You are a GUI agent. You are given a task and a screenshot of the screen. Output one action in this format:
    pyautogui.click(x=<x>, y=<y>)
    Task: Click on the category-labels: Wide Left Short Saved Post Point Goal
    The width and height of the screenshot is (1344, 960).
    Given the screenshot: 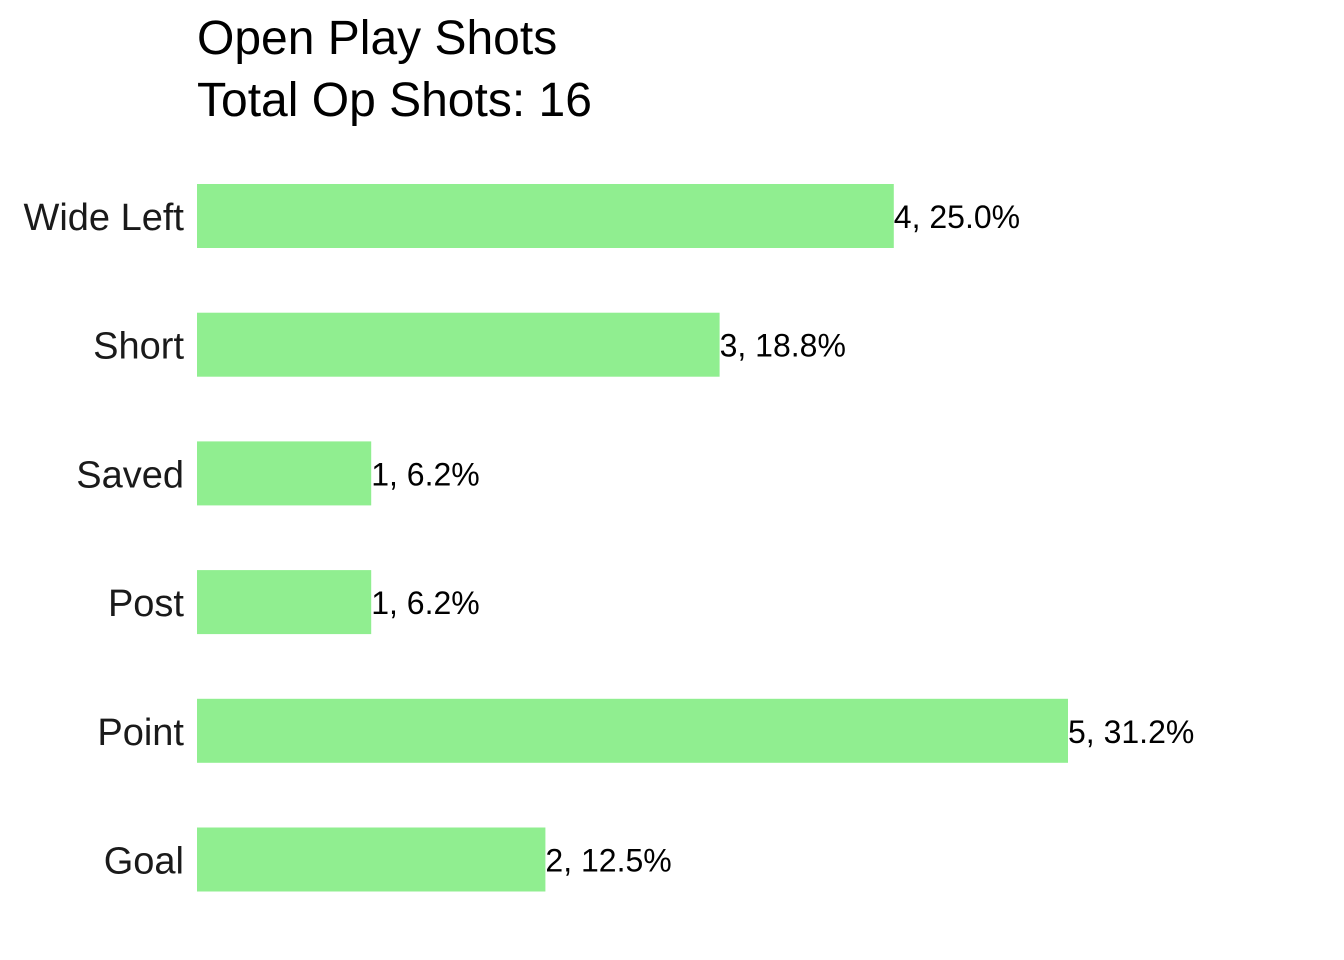 What is the action you would take?
    pyautogui.click(x=103, y=540)
    